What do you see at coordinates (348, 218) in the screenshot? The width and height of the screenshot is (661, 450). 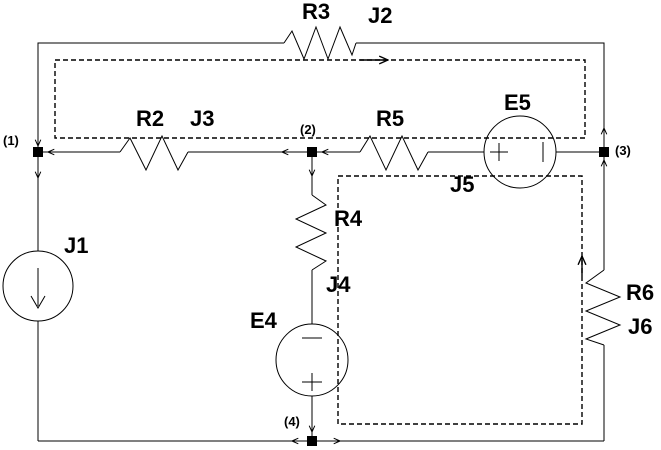 I see `label-r4: R4` at bounding box center [348, 218].